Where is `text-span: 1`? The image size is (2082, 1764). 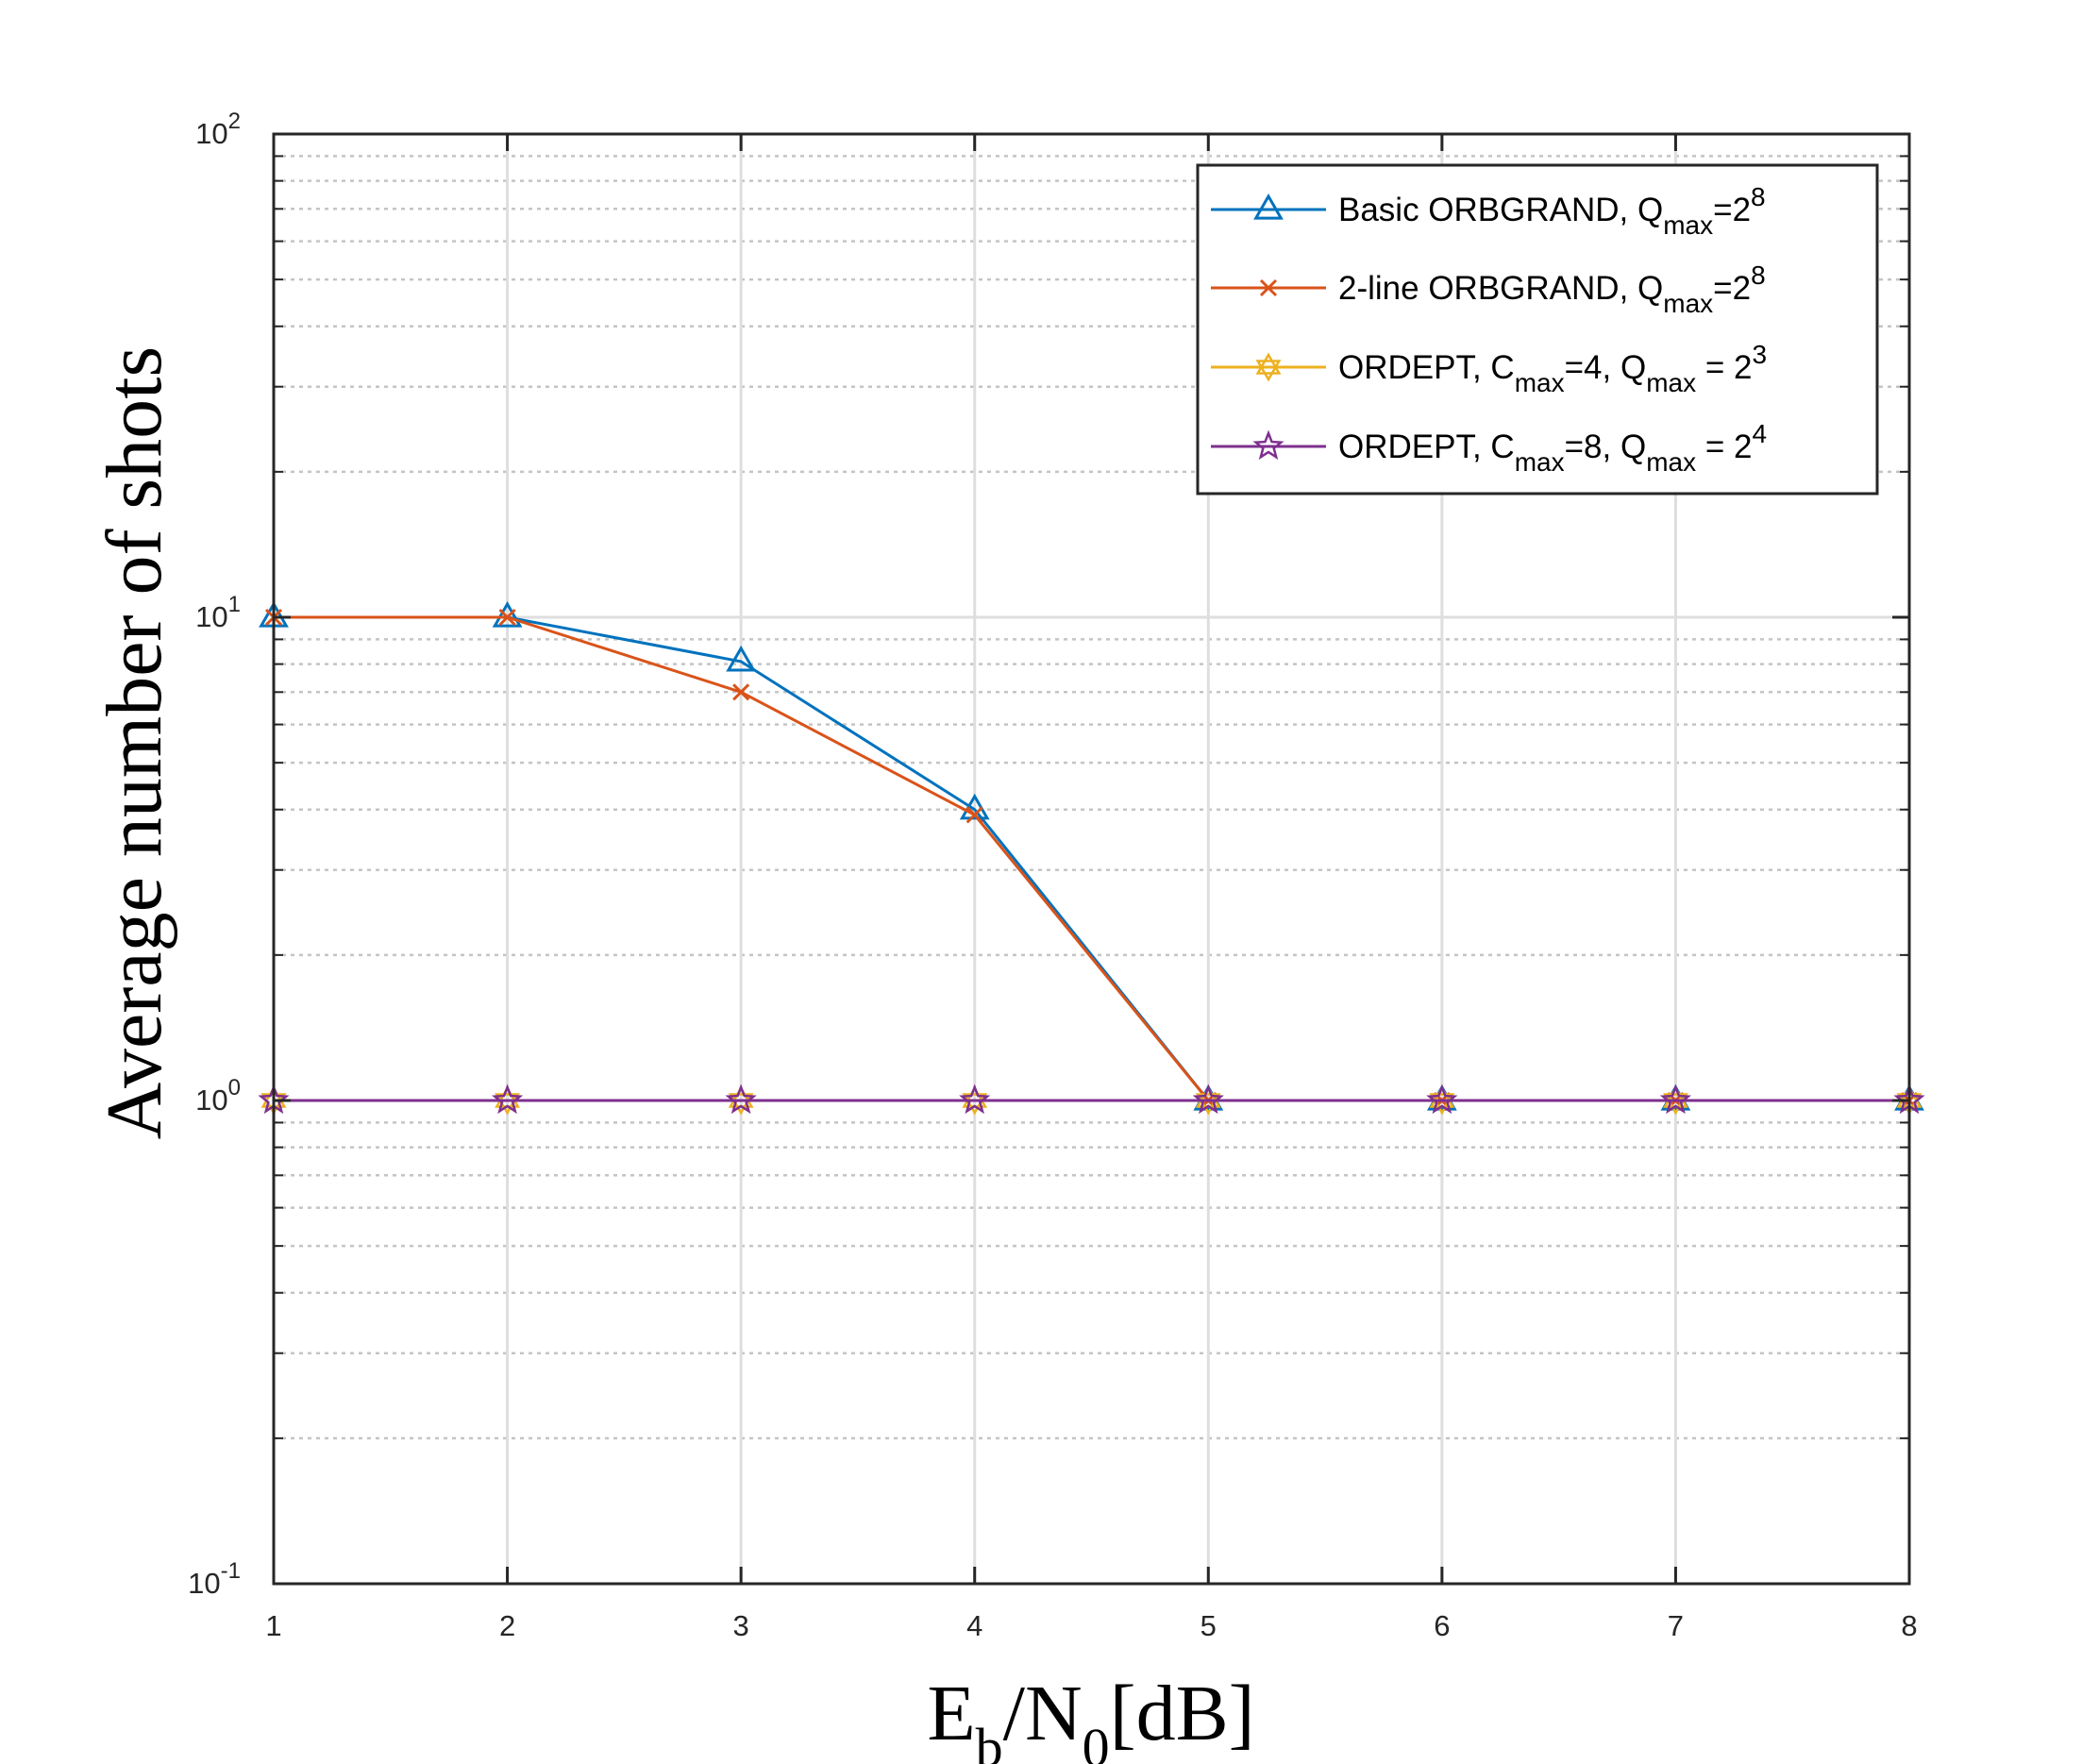
text-span: 1 is located at coordinates (234, 604).